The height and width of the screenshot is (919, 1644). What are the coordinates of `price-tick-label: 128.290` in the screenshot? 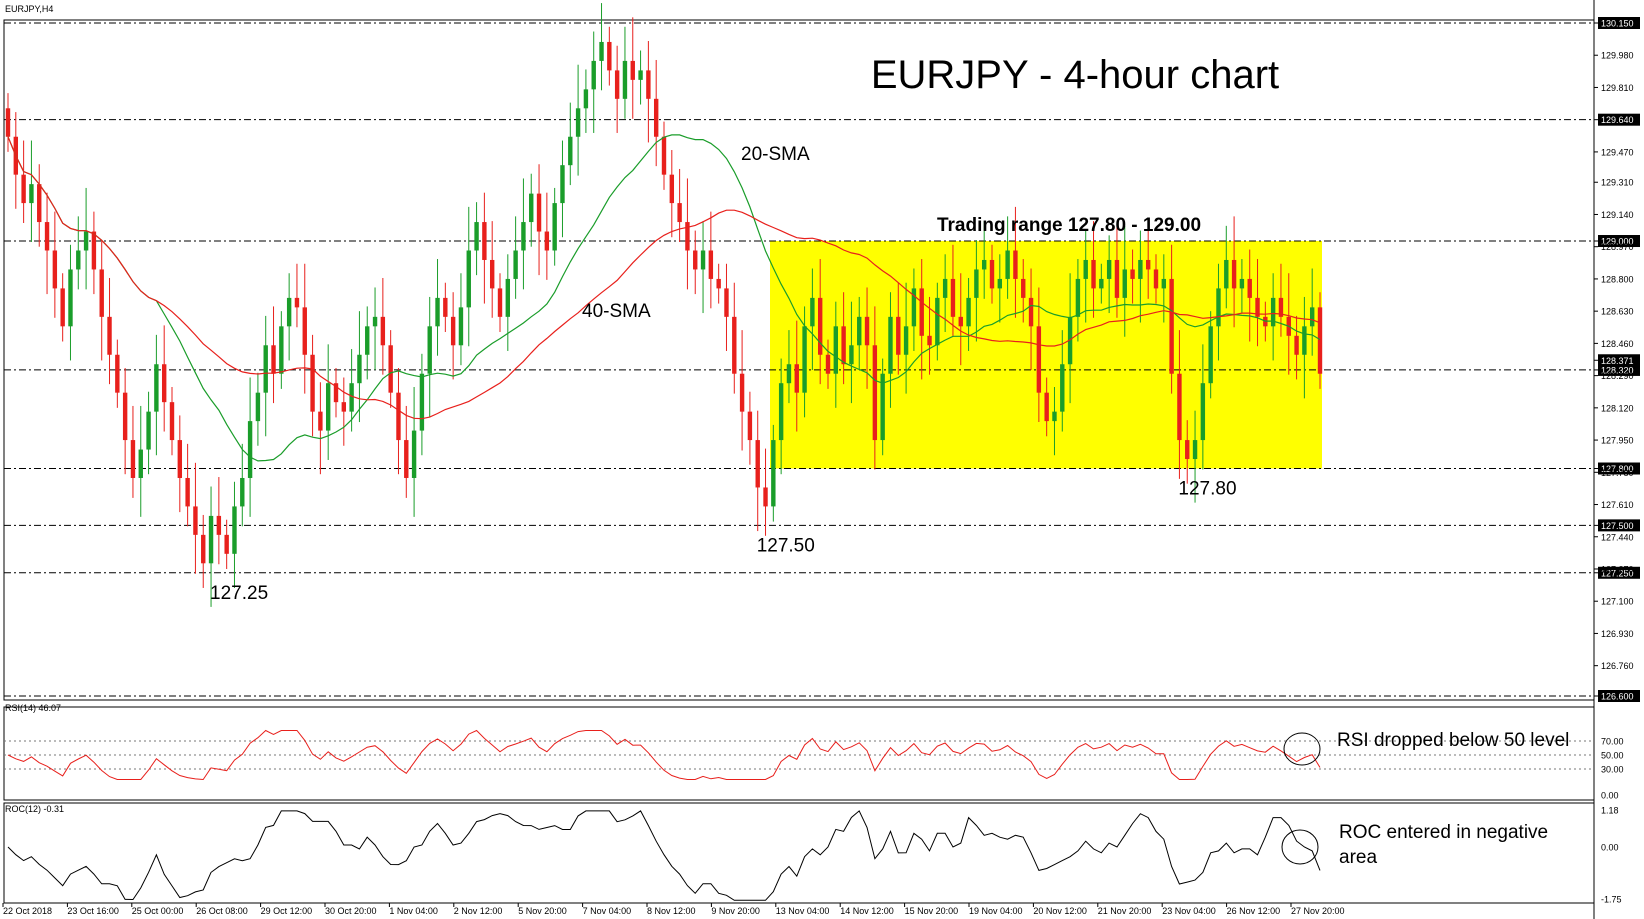 It's located at (1617, 376).